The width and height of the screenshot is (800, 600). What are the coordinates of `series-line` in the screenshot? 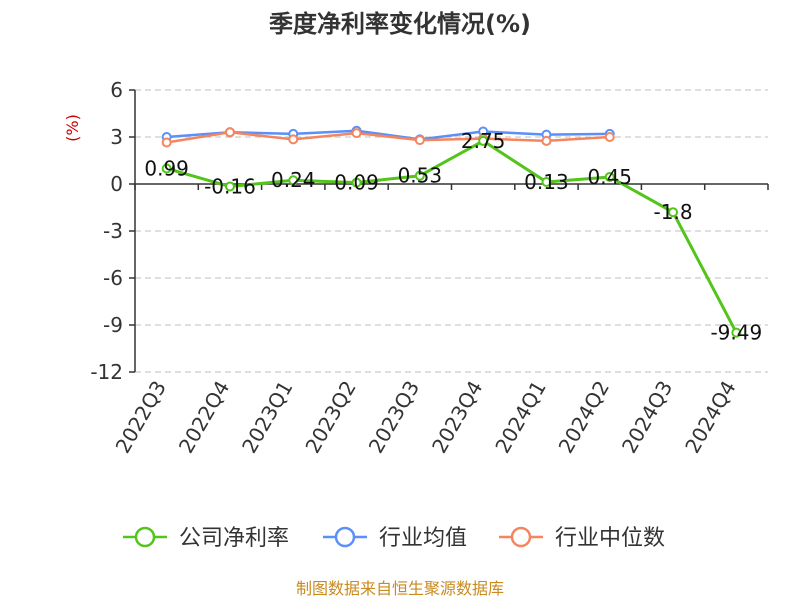 It's located at (388, 137).